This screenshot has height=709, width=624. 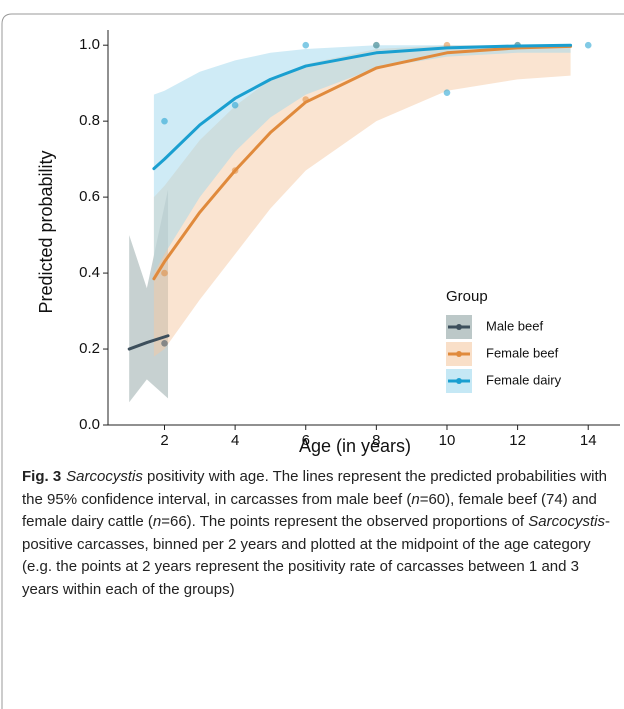 What do you see at coordinates (89, 424) in the screenshot?
I see `y-tick-label: 0.0` at bounding box center [89, 424].